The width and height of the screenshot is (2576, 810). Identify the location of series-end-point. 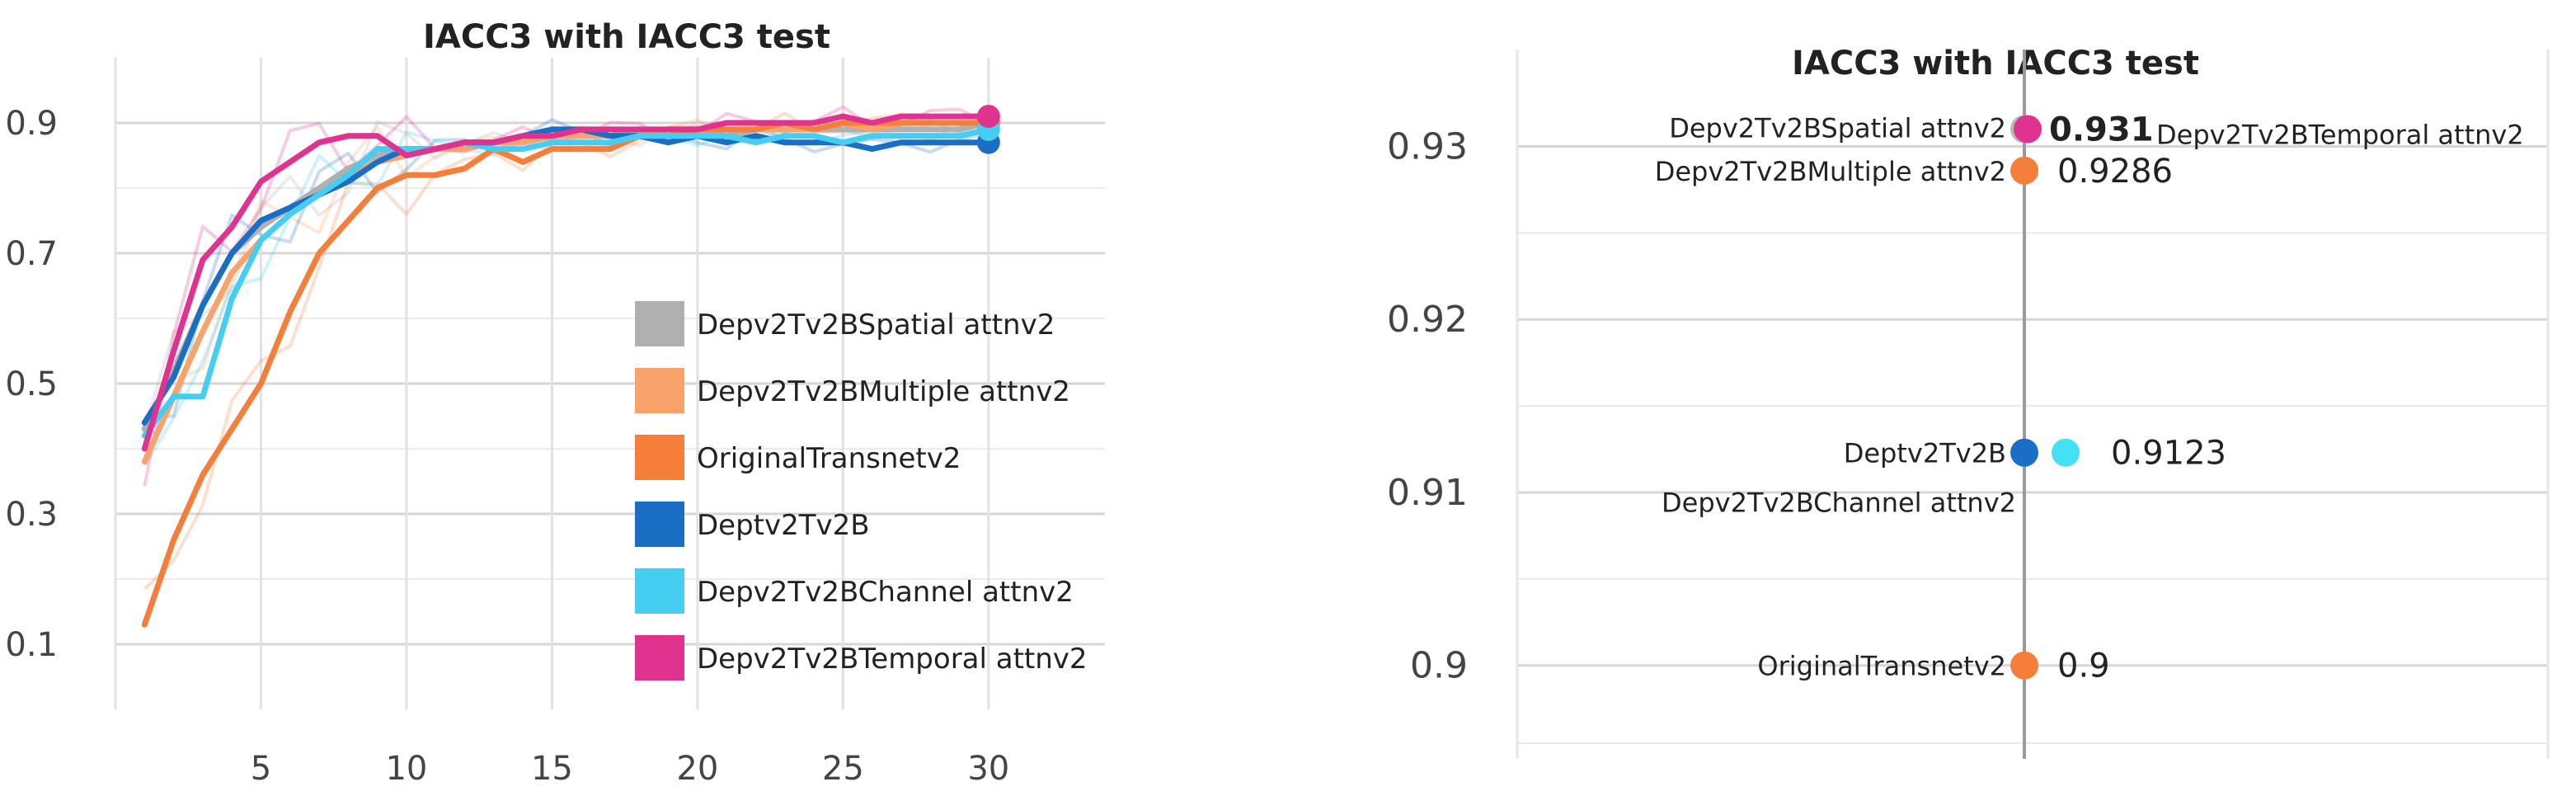
(988, 117).